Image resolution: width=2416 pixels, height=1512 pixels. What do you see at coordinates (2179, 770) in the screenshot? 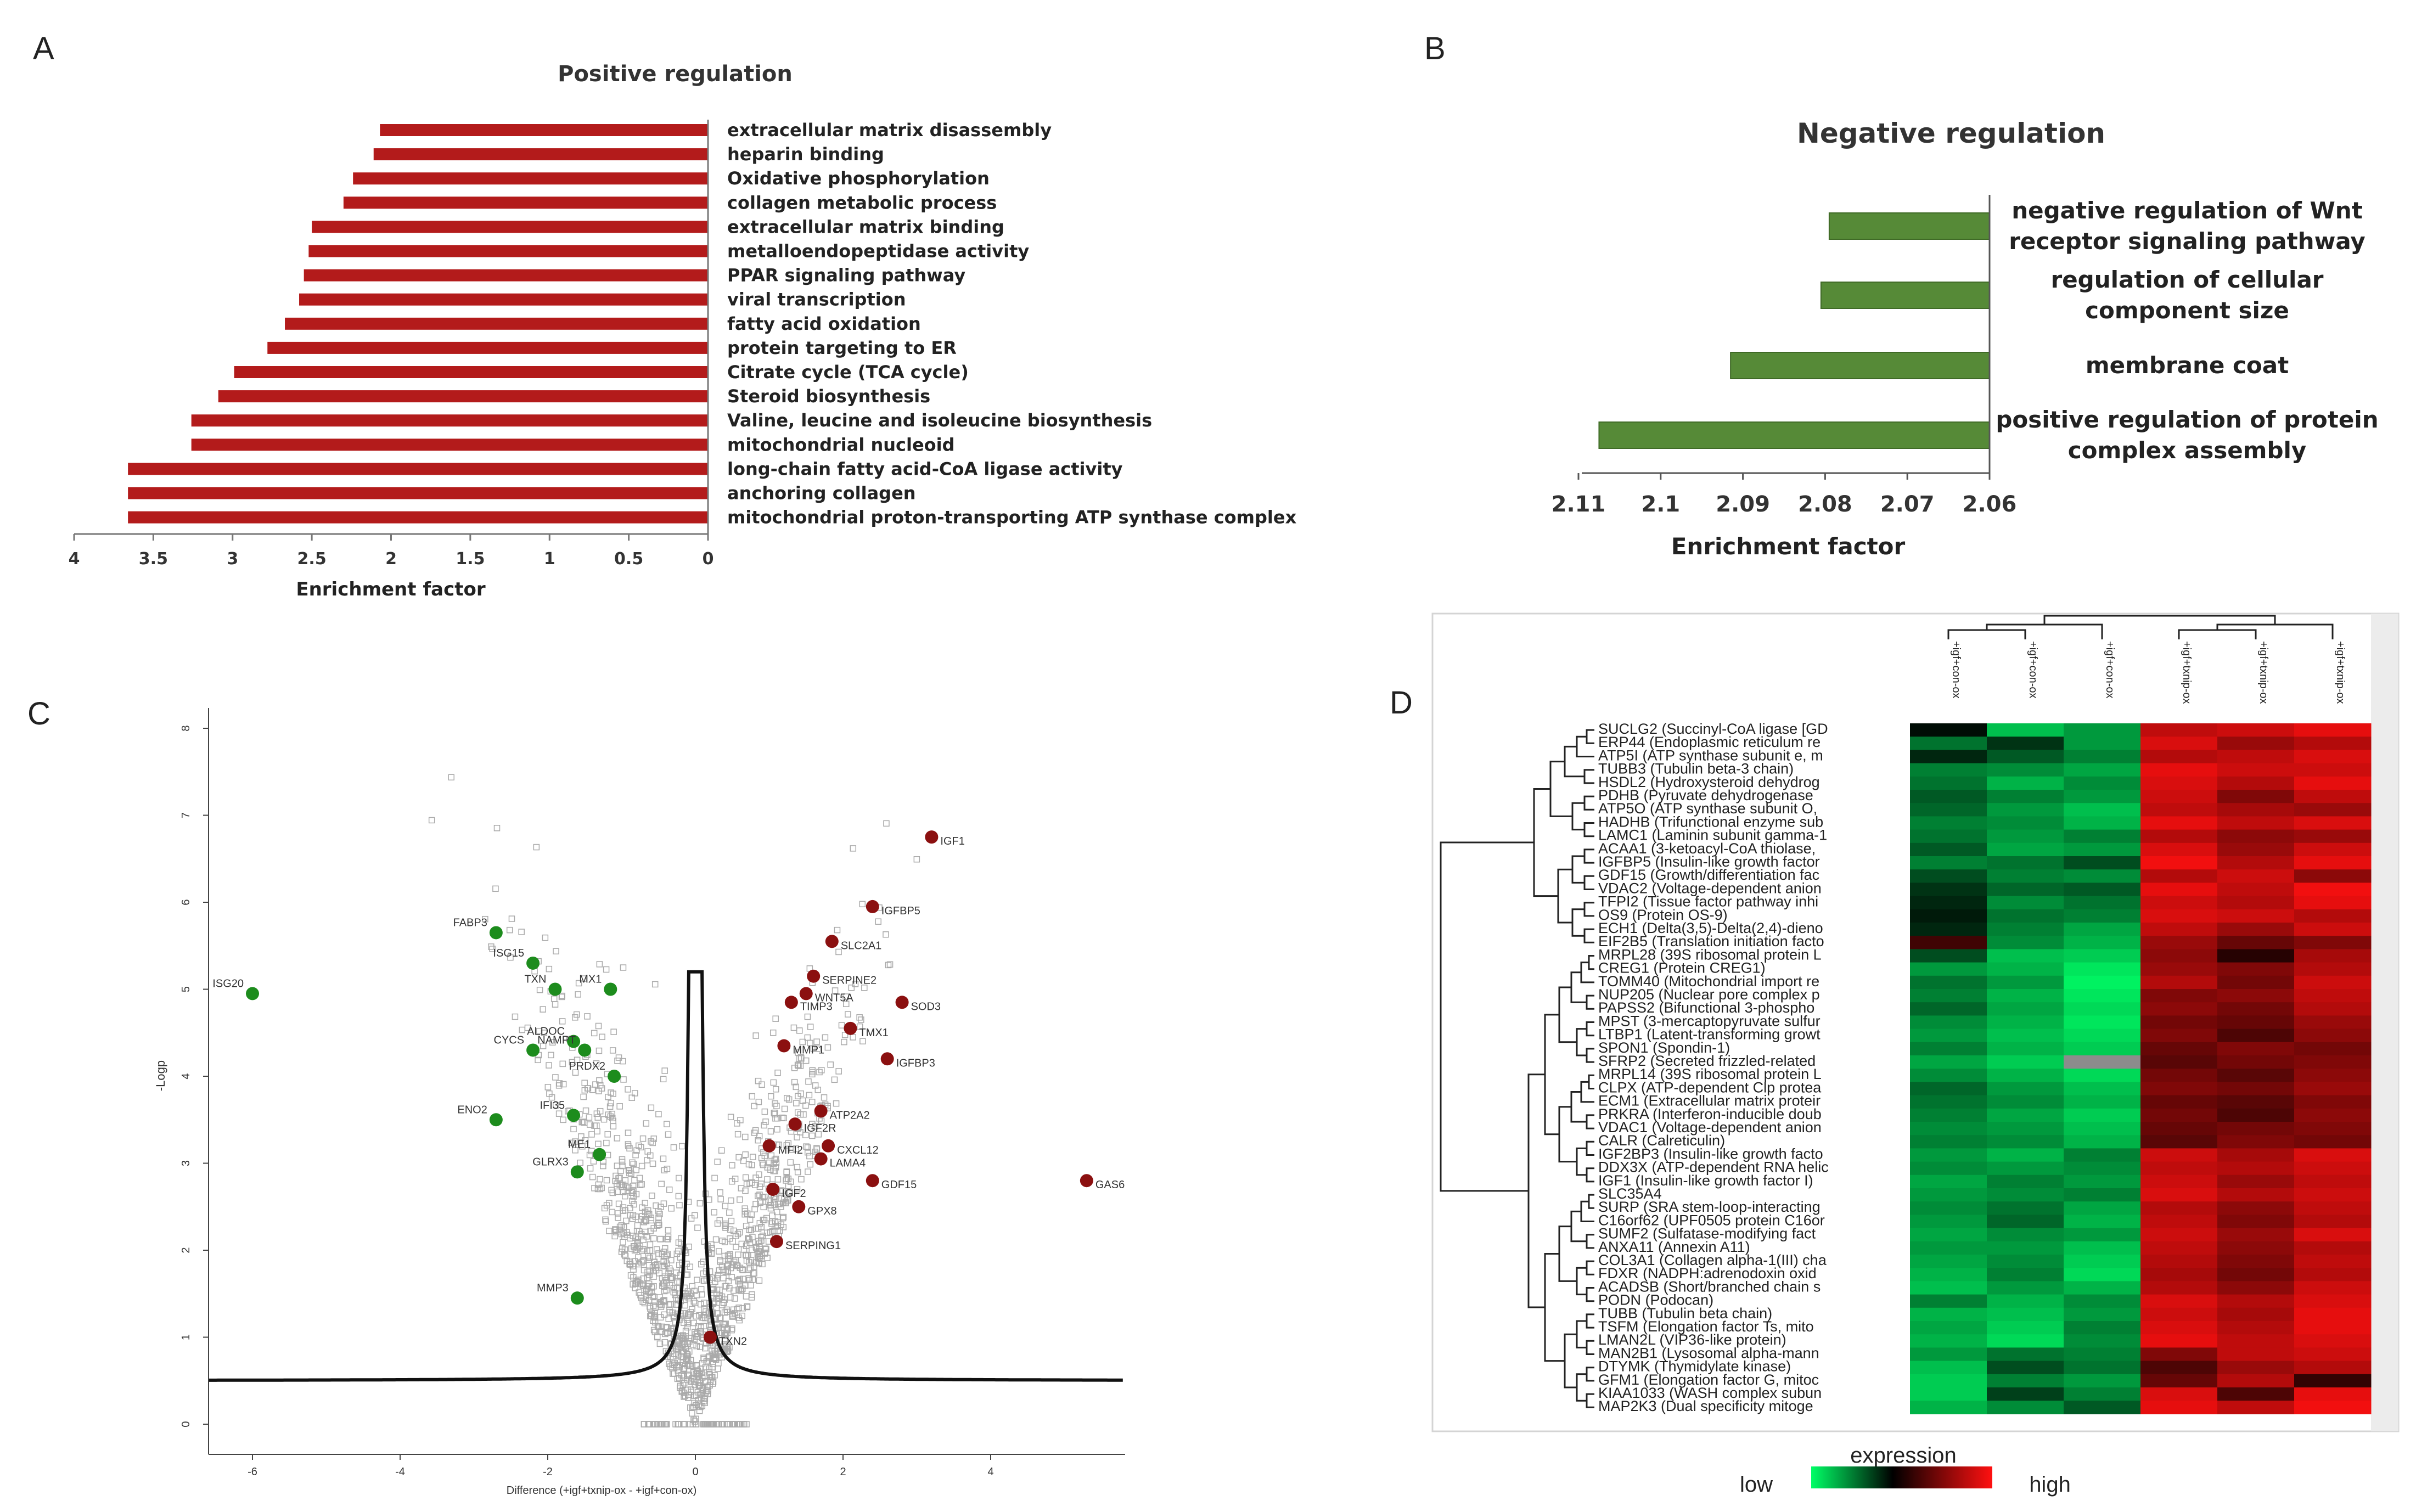
I see `heatmap-cell-r3-c3` at bounding box center [2179, 770].